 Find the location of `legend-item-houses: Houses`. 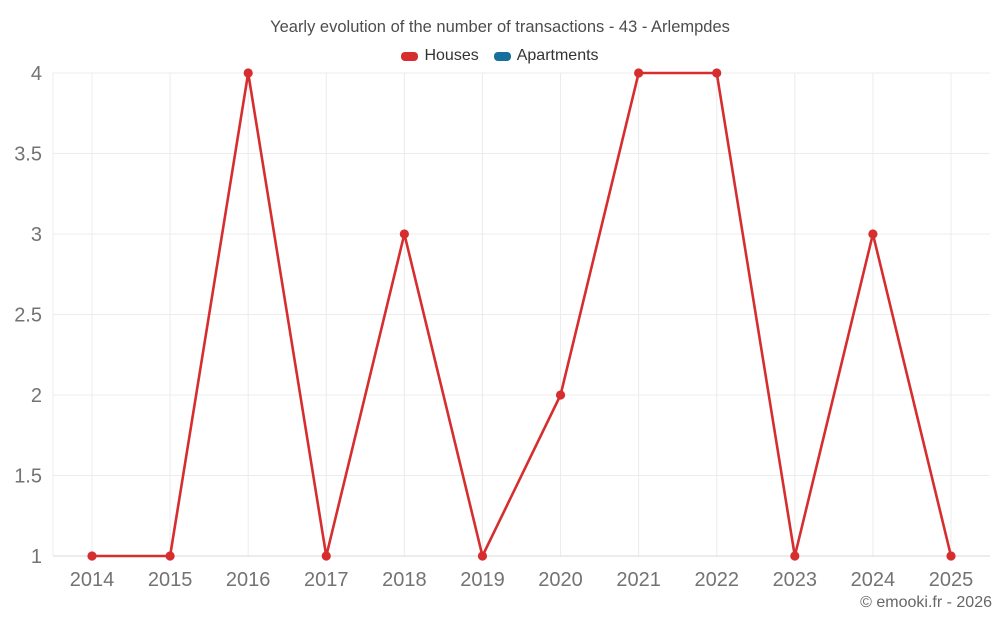

legend-item-houses: Houses is located at coordinates (440, 56).